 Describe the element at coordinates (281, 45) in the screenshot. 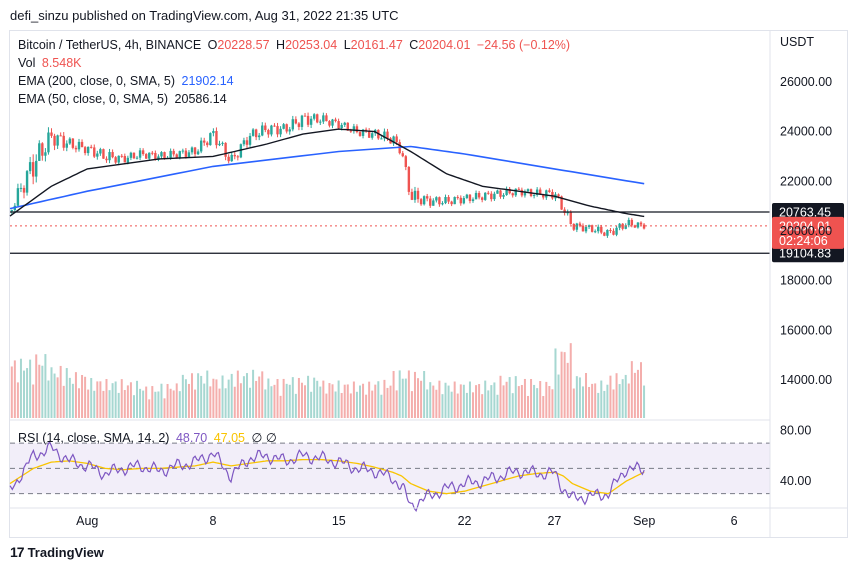

I see `high-label: H` at that location.